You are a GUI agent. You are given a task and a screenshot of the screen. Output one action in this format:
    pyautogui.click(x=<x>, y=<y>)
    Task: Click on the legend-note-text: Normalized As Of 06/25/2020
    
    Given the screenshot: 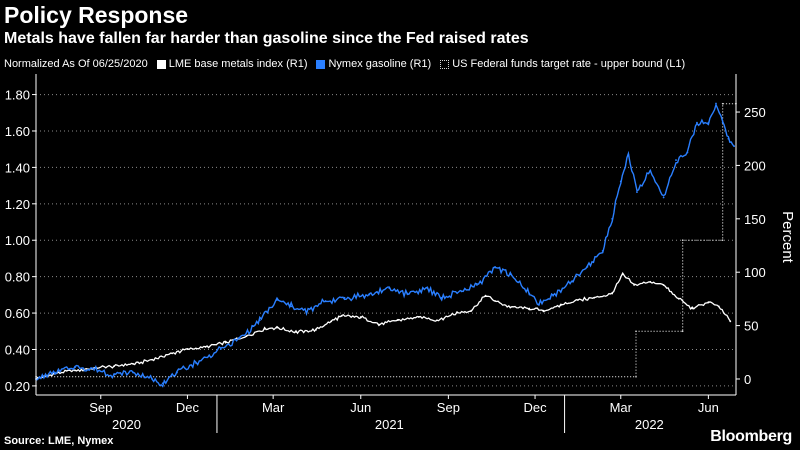 What is the action you would take?
    pyautogui.click(x=76, y=64)
    